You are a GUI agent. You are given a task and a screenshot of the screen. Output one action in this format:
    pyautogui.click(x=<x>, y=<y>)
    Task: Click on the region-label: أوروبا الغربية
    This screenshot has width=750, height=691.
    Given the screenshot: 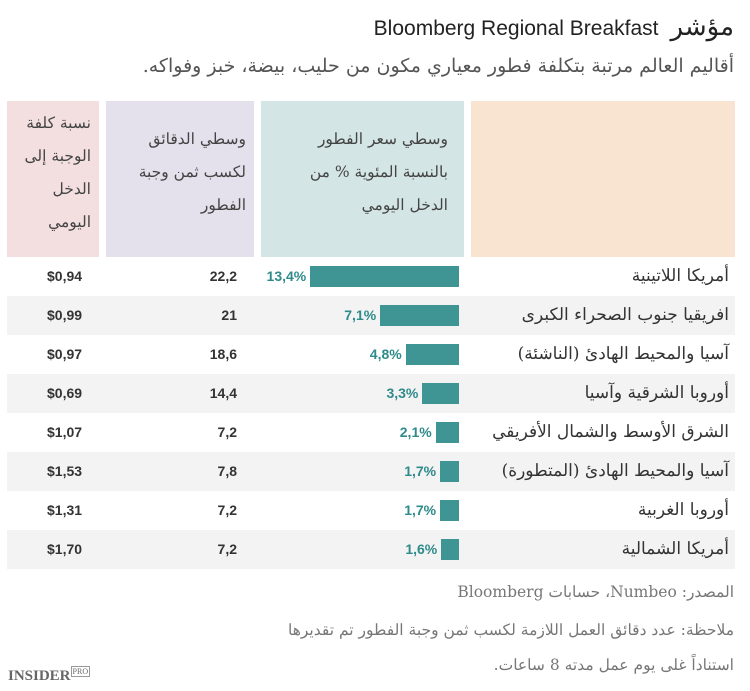 What is the action you would take?
    pyautogui.click(x=683, y=510)
    